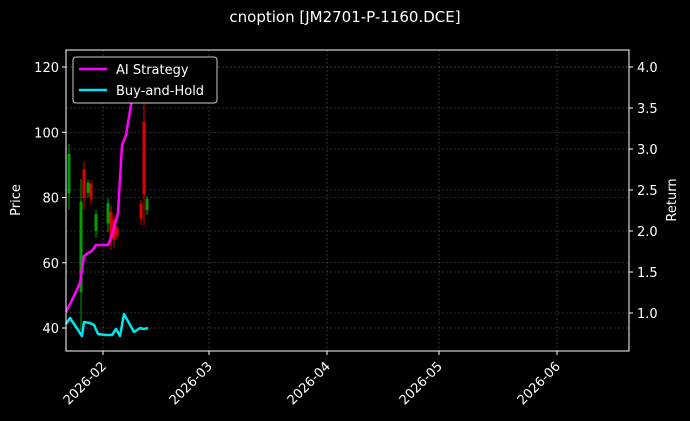 Image resolution: width=690 pixels, height=421 pixels. I want to click on legend: AI Strategy Buy-and-Hold, so click(145, 80).